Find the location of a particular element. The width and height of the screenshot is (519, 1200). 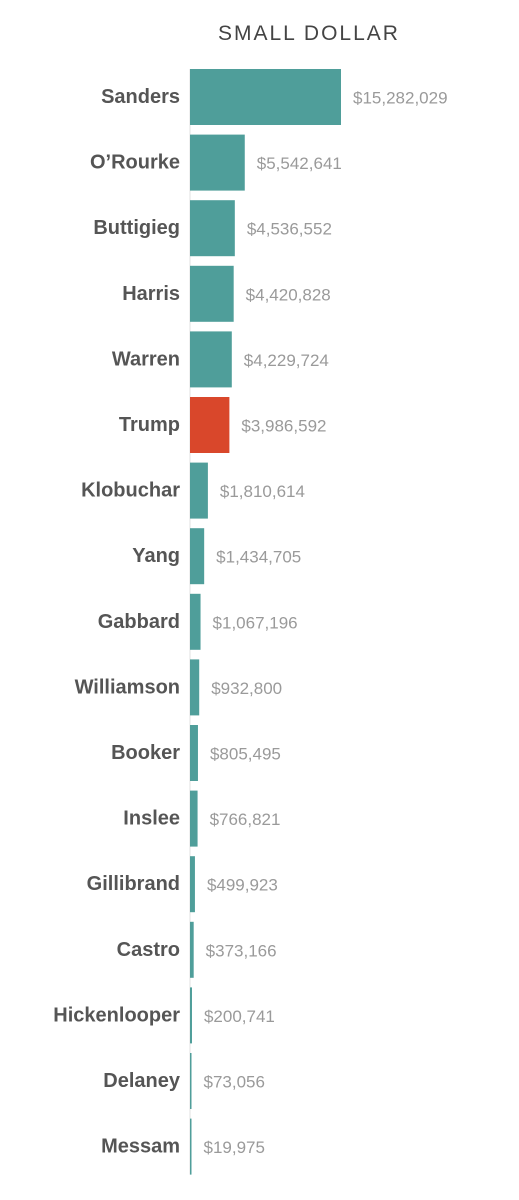

value-label: $4,420,828 is located at coordinates (288, 294).